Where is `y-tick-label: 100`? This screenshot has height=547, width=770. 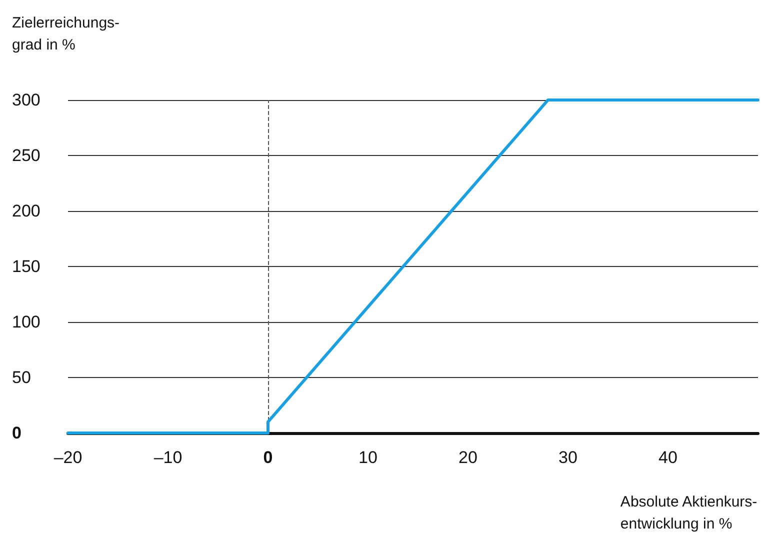
y-tick-label: 100 is located at coordinates (26, 322).